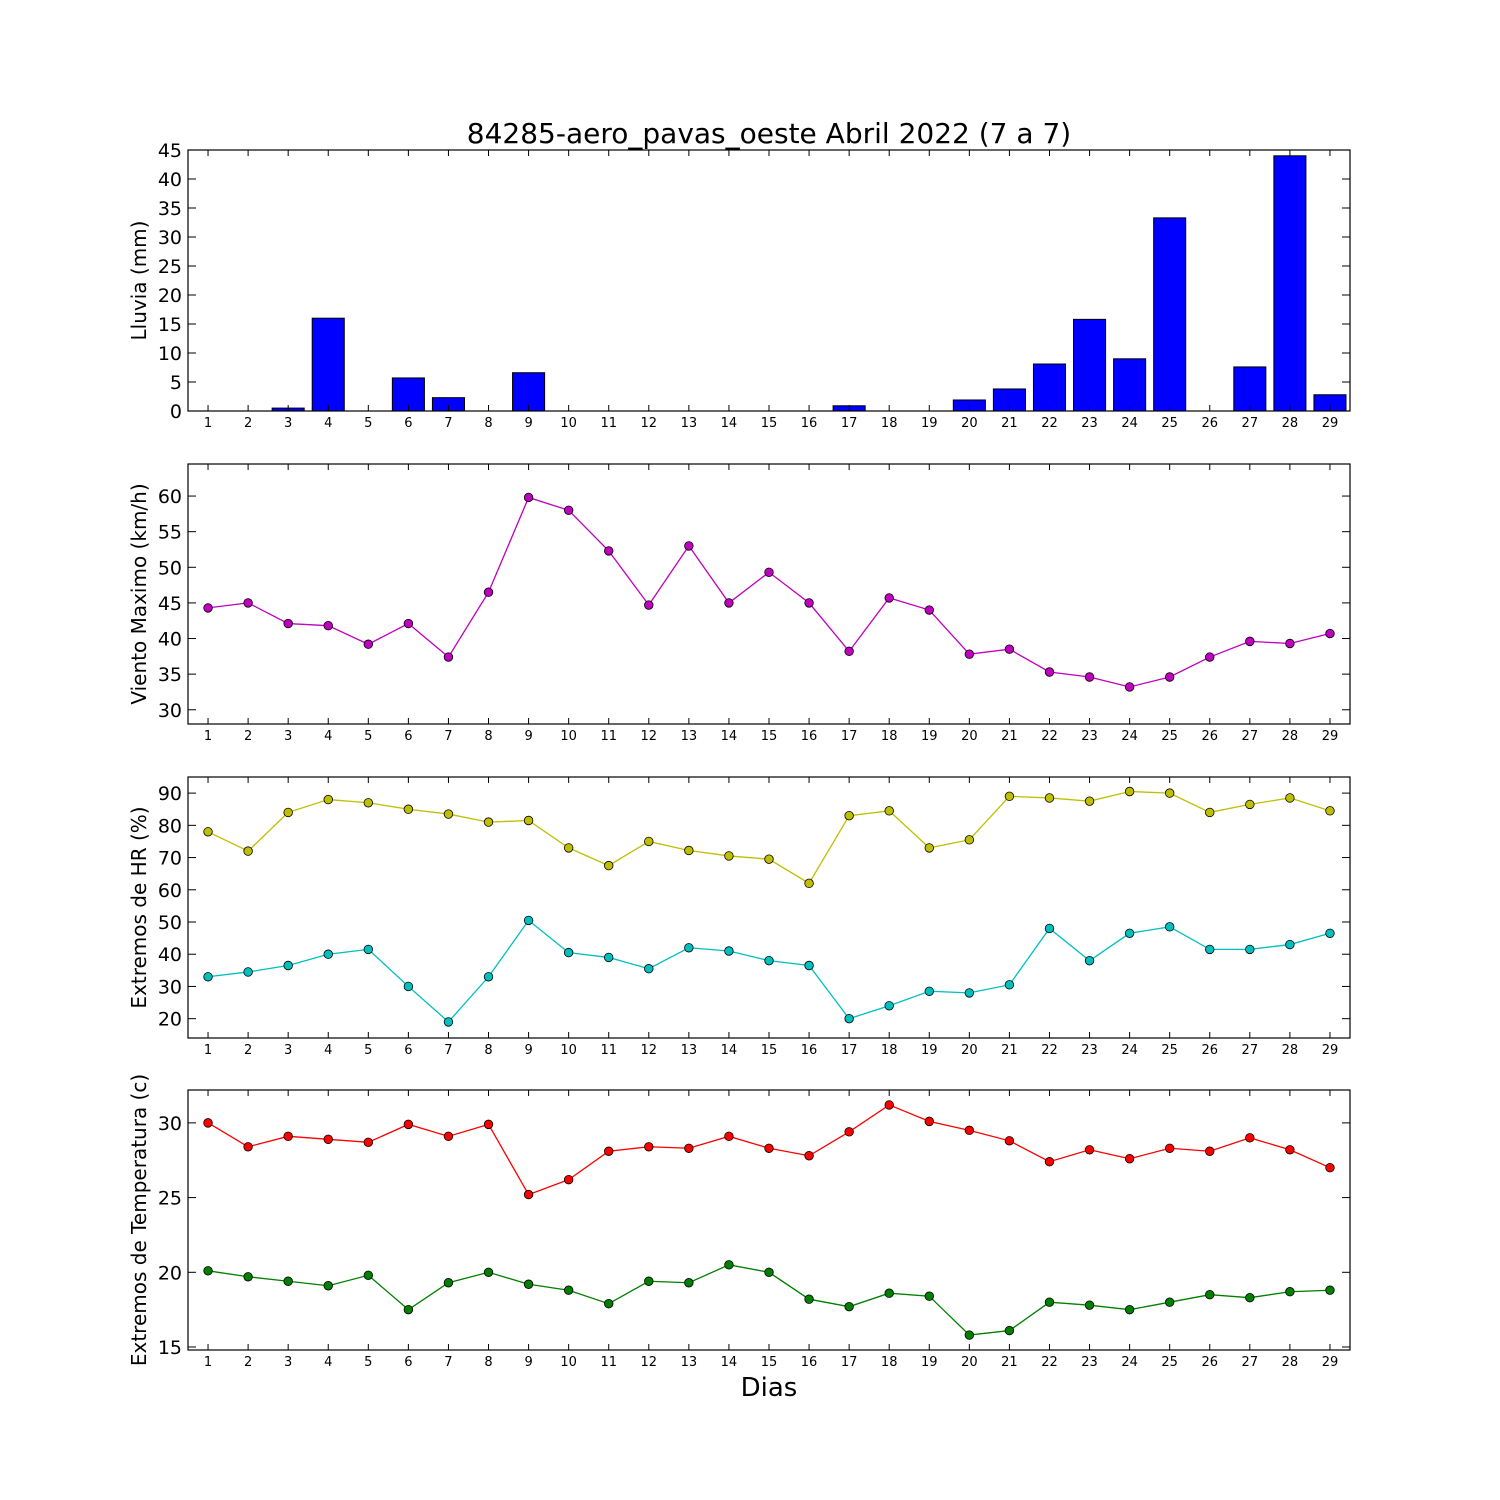  I want to click on y-tick-label: 25, so click(170, 267).